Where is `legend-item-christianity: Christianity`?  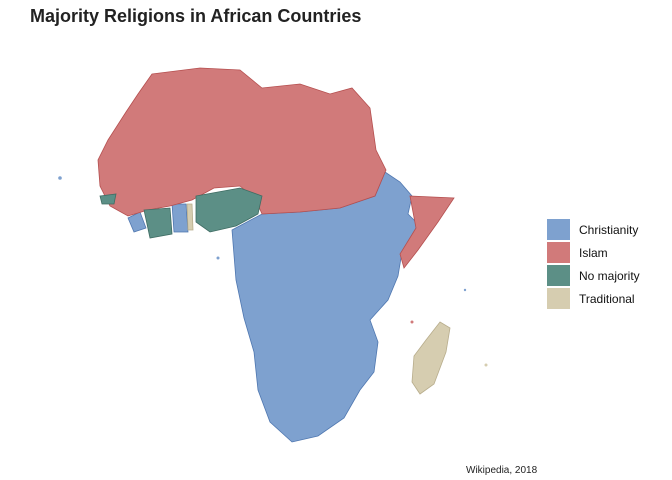 legend-item-christianity: Christianity is located at coordinates (593, 229).